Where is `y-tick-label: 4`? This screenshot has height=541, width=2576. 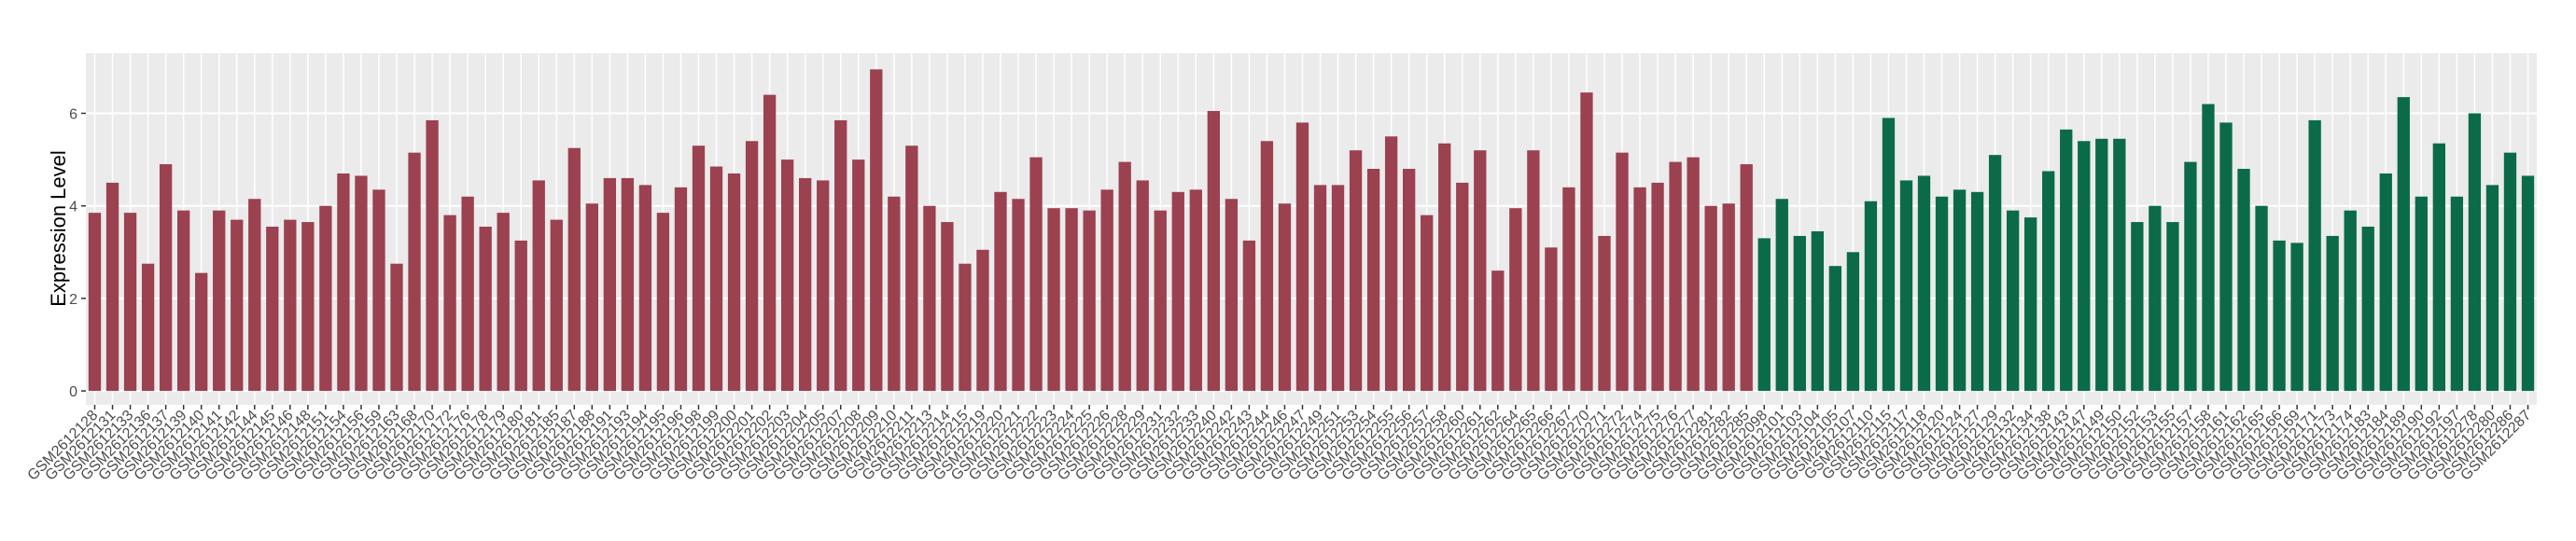 y-tick-label: 4 is located at coordinates (73, 207).